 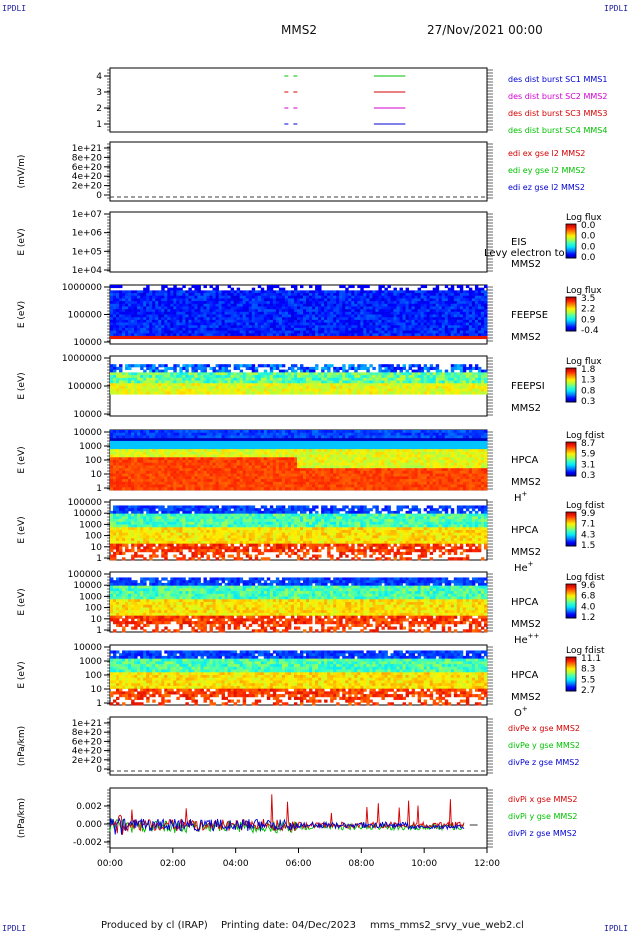 What do you see at coordinates (588, 391) in the screenshot?
I see `colorbar-tick: 0.8` at bounding box center [588, 391].